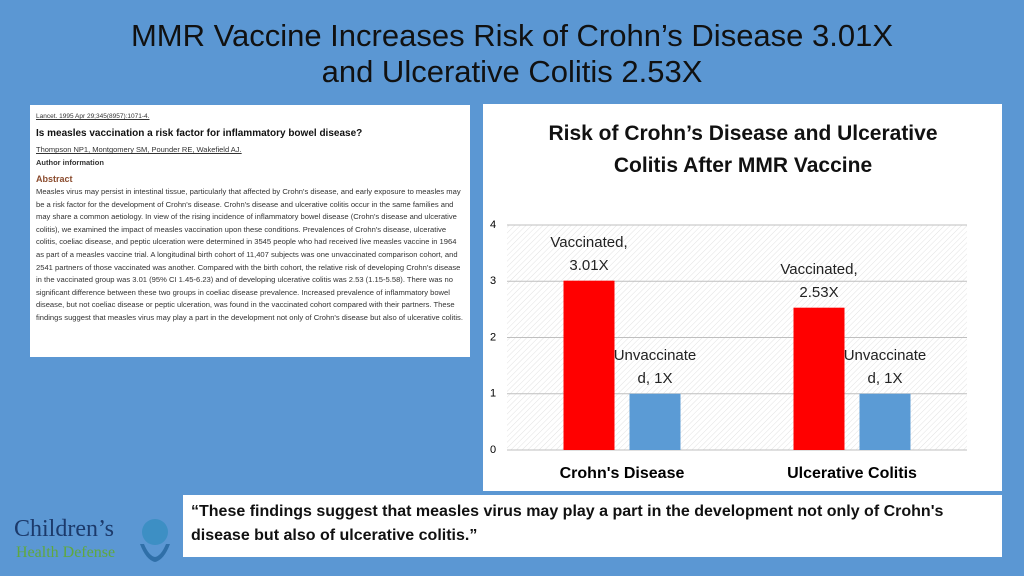 Image resolution: width=1024 pixels, height=576 pixels. I want to click on author-information: Author information, so click(70, 162).